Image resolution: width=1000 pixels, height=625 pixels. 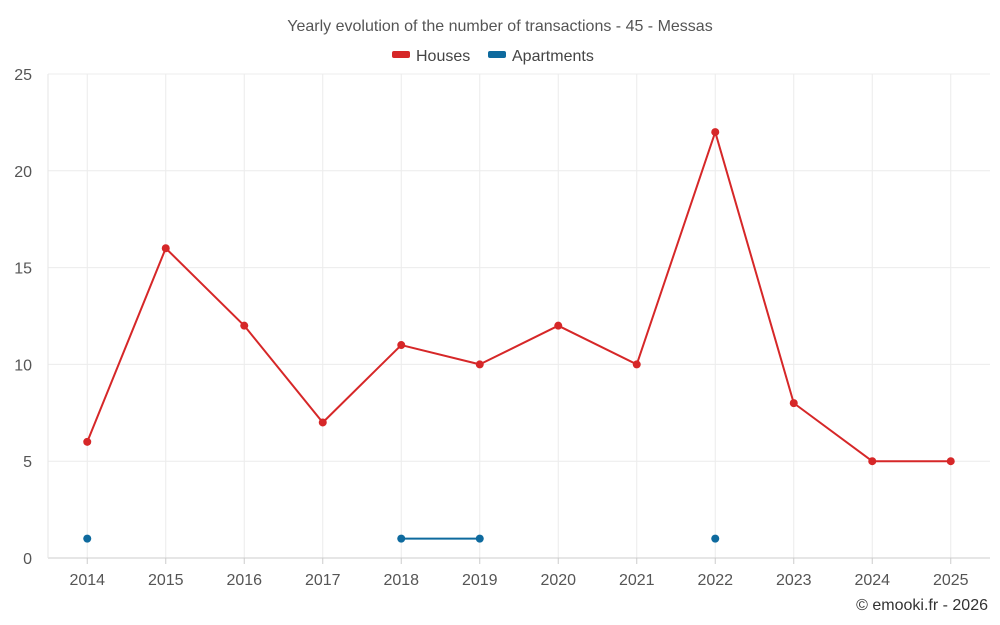 I want to click on y-tick-label: 5, so click(x=27, y=462).